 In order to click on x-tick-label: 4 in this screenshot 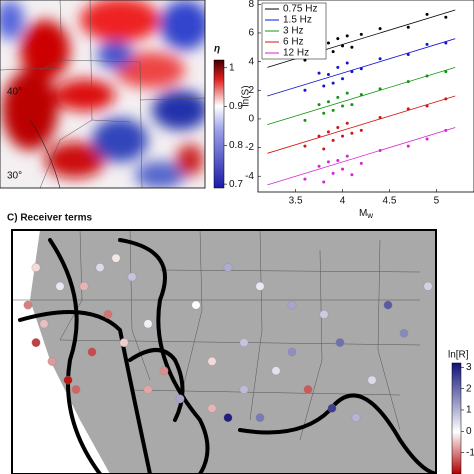, I will do `click(343, 201)`.